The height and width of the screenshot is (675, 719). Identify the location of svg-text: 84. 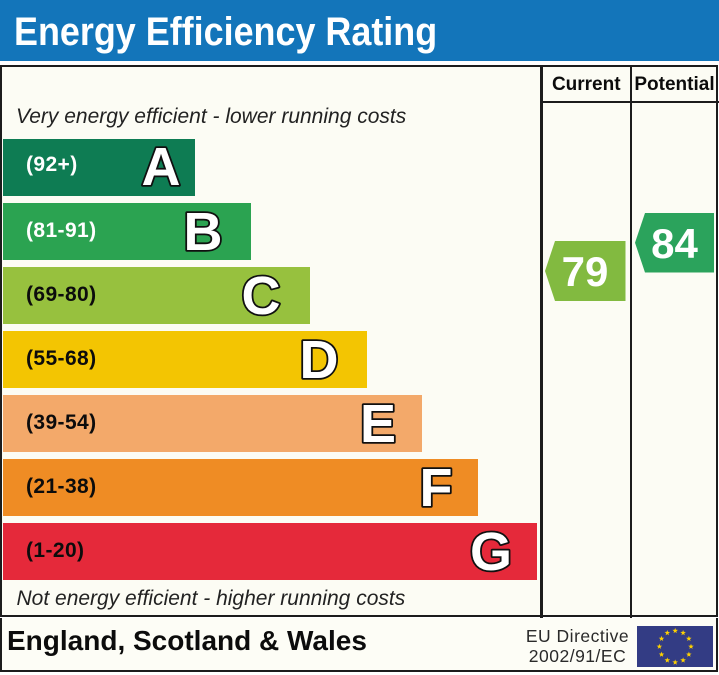
(674, 243).